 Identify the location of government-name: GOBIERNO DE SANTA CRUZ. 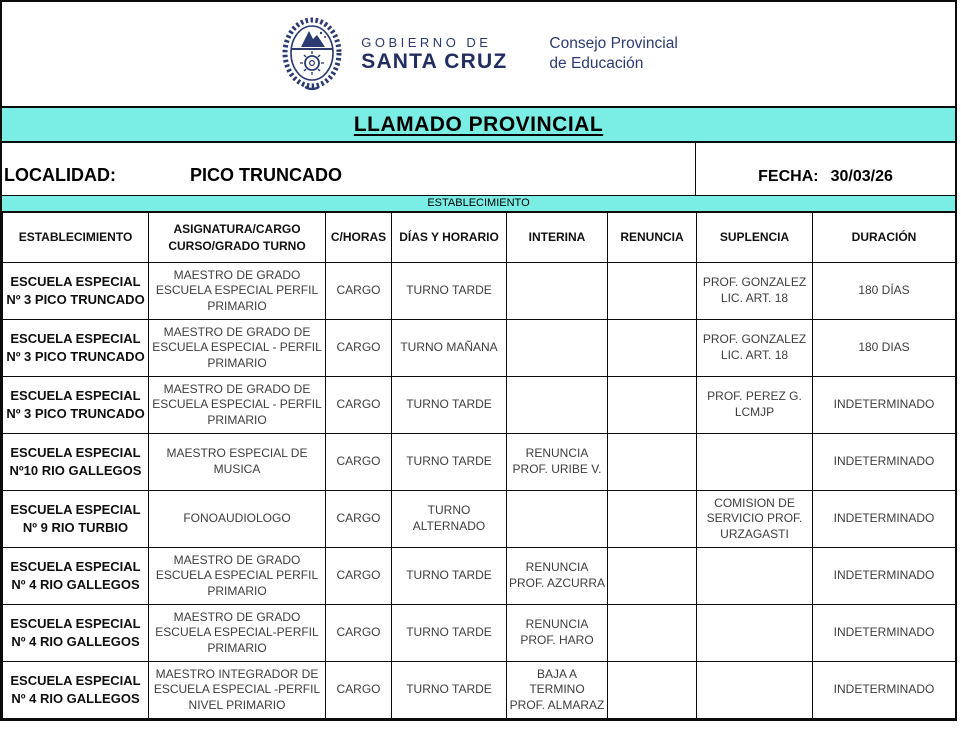
(434, 54).